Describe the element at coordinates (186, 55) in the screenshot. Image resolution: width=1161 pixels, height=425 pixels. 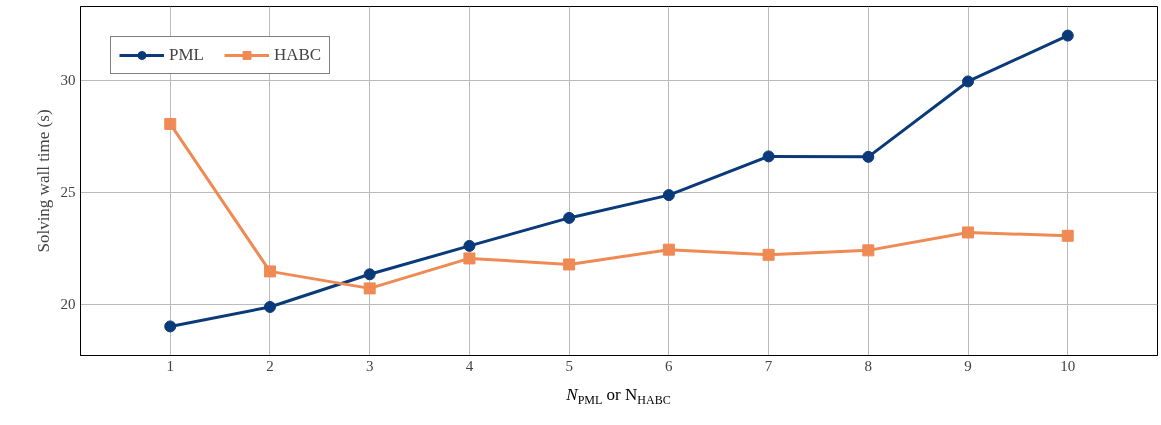
I see `legend-label: PML` at that location.